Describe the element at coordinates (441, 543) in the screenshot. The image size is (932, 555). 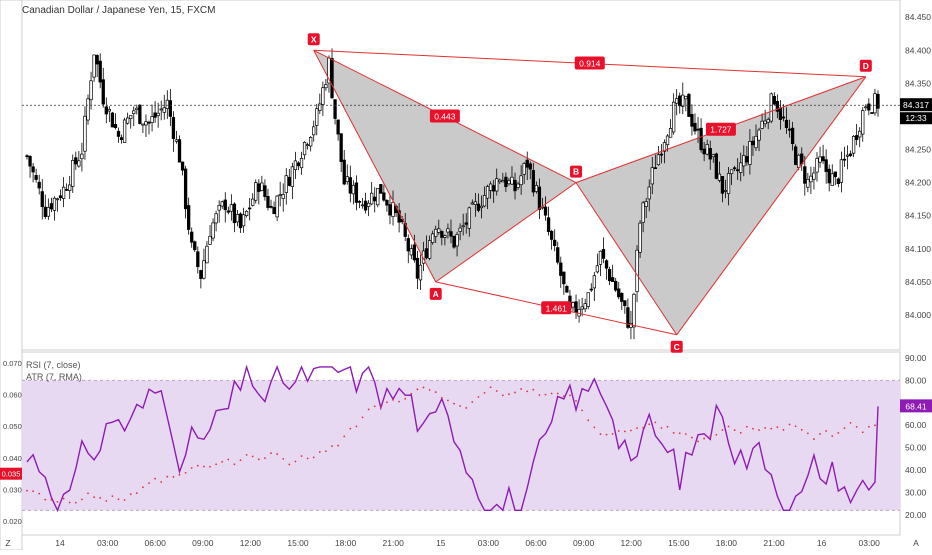
I see `time-tick-label: 15` at that location.